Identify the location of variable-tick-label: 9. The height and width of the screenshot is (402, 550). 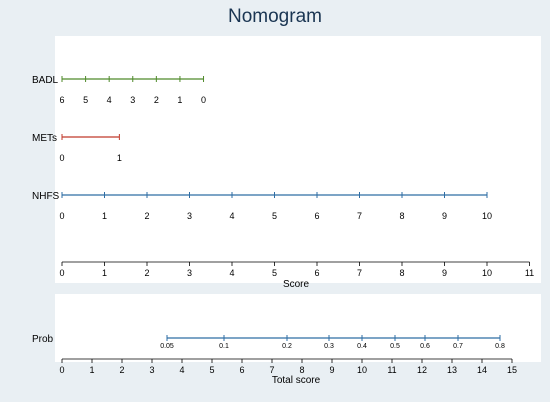
(444, 216).